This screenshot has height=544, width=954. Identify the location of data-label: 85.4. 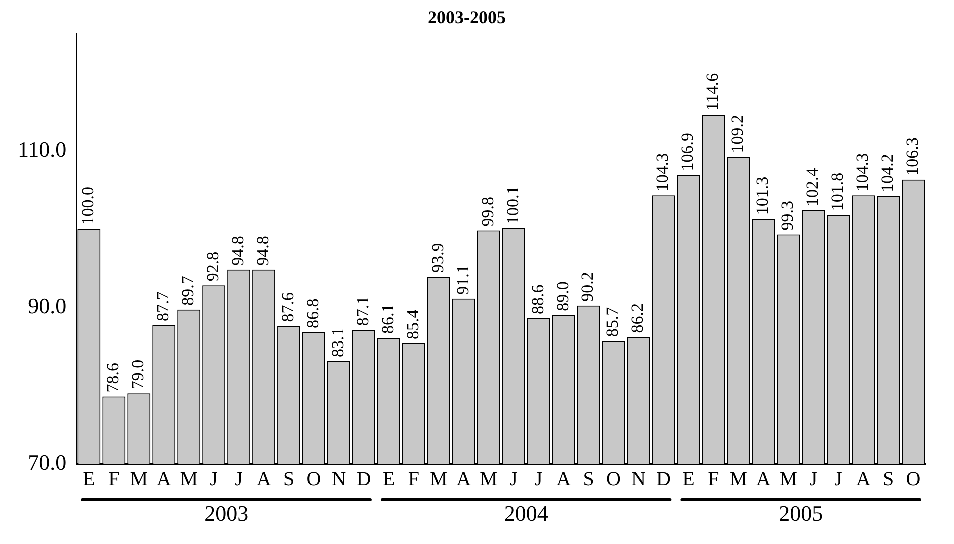
(412, 324).